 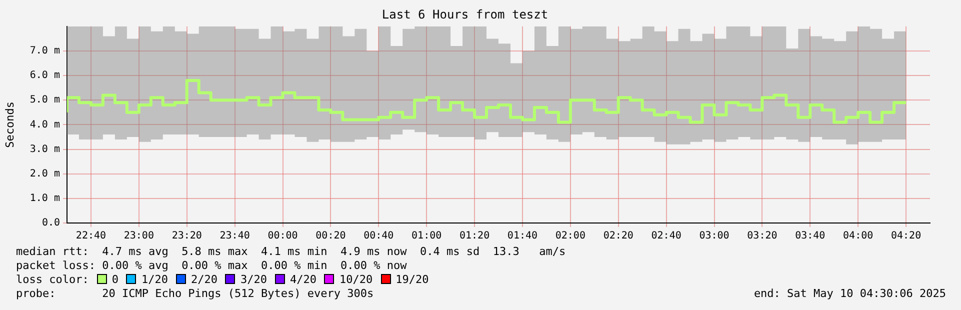 I want to click on x-tick-label: 23:00, so click(x=139, y=236).